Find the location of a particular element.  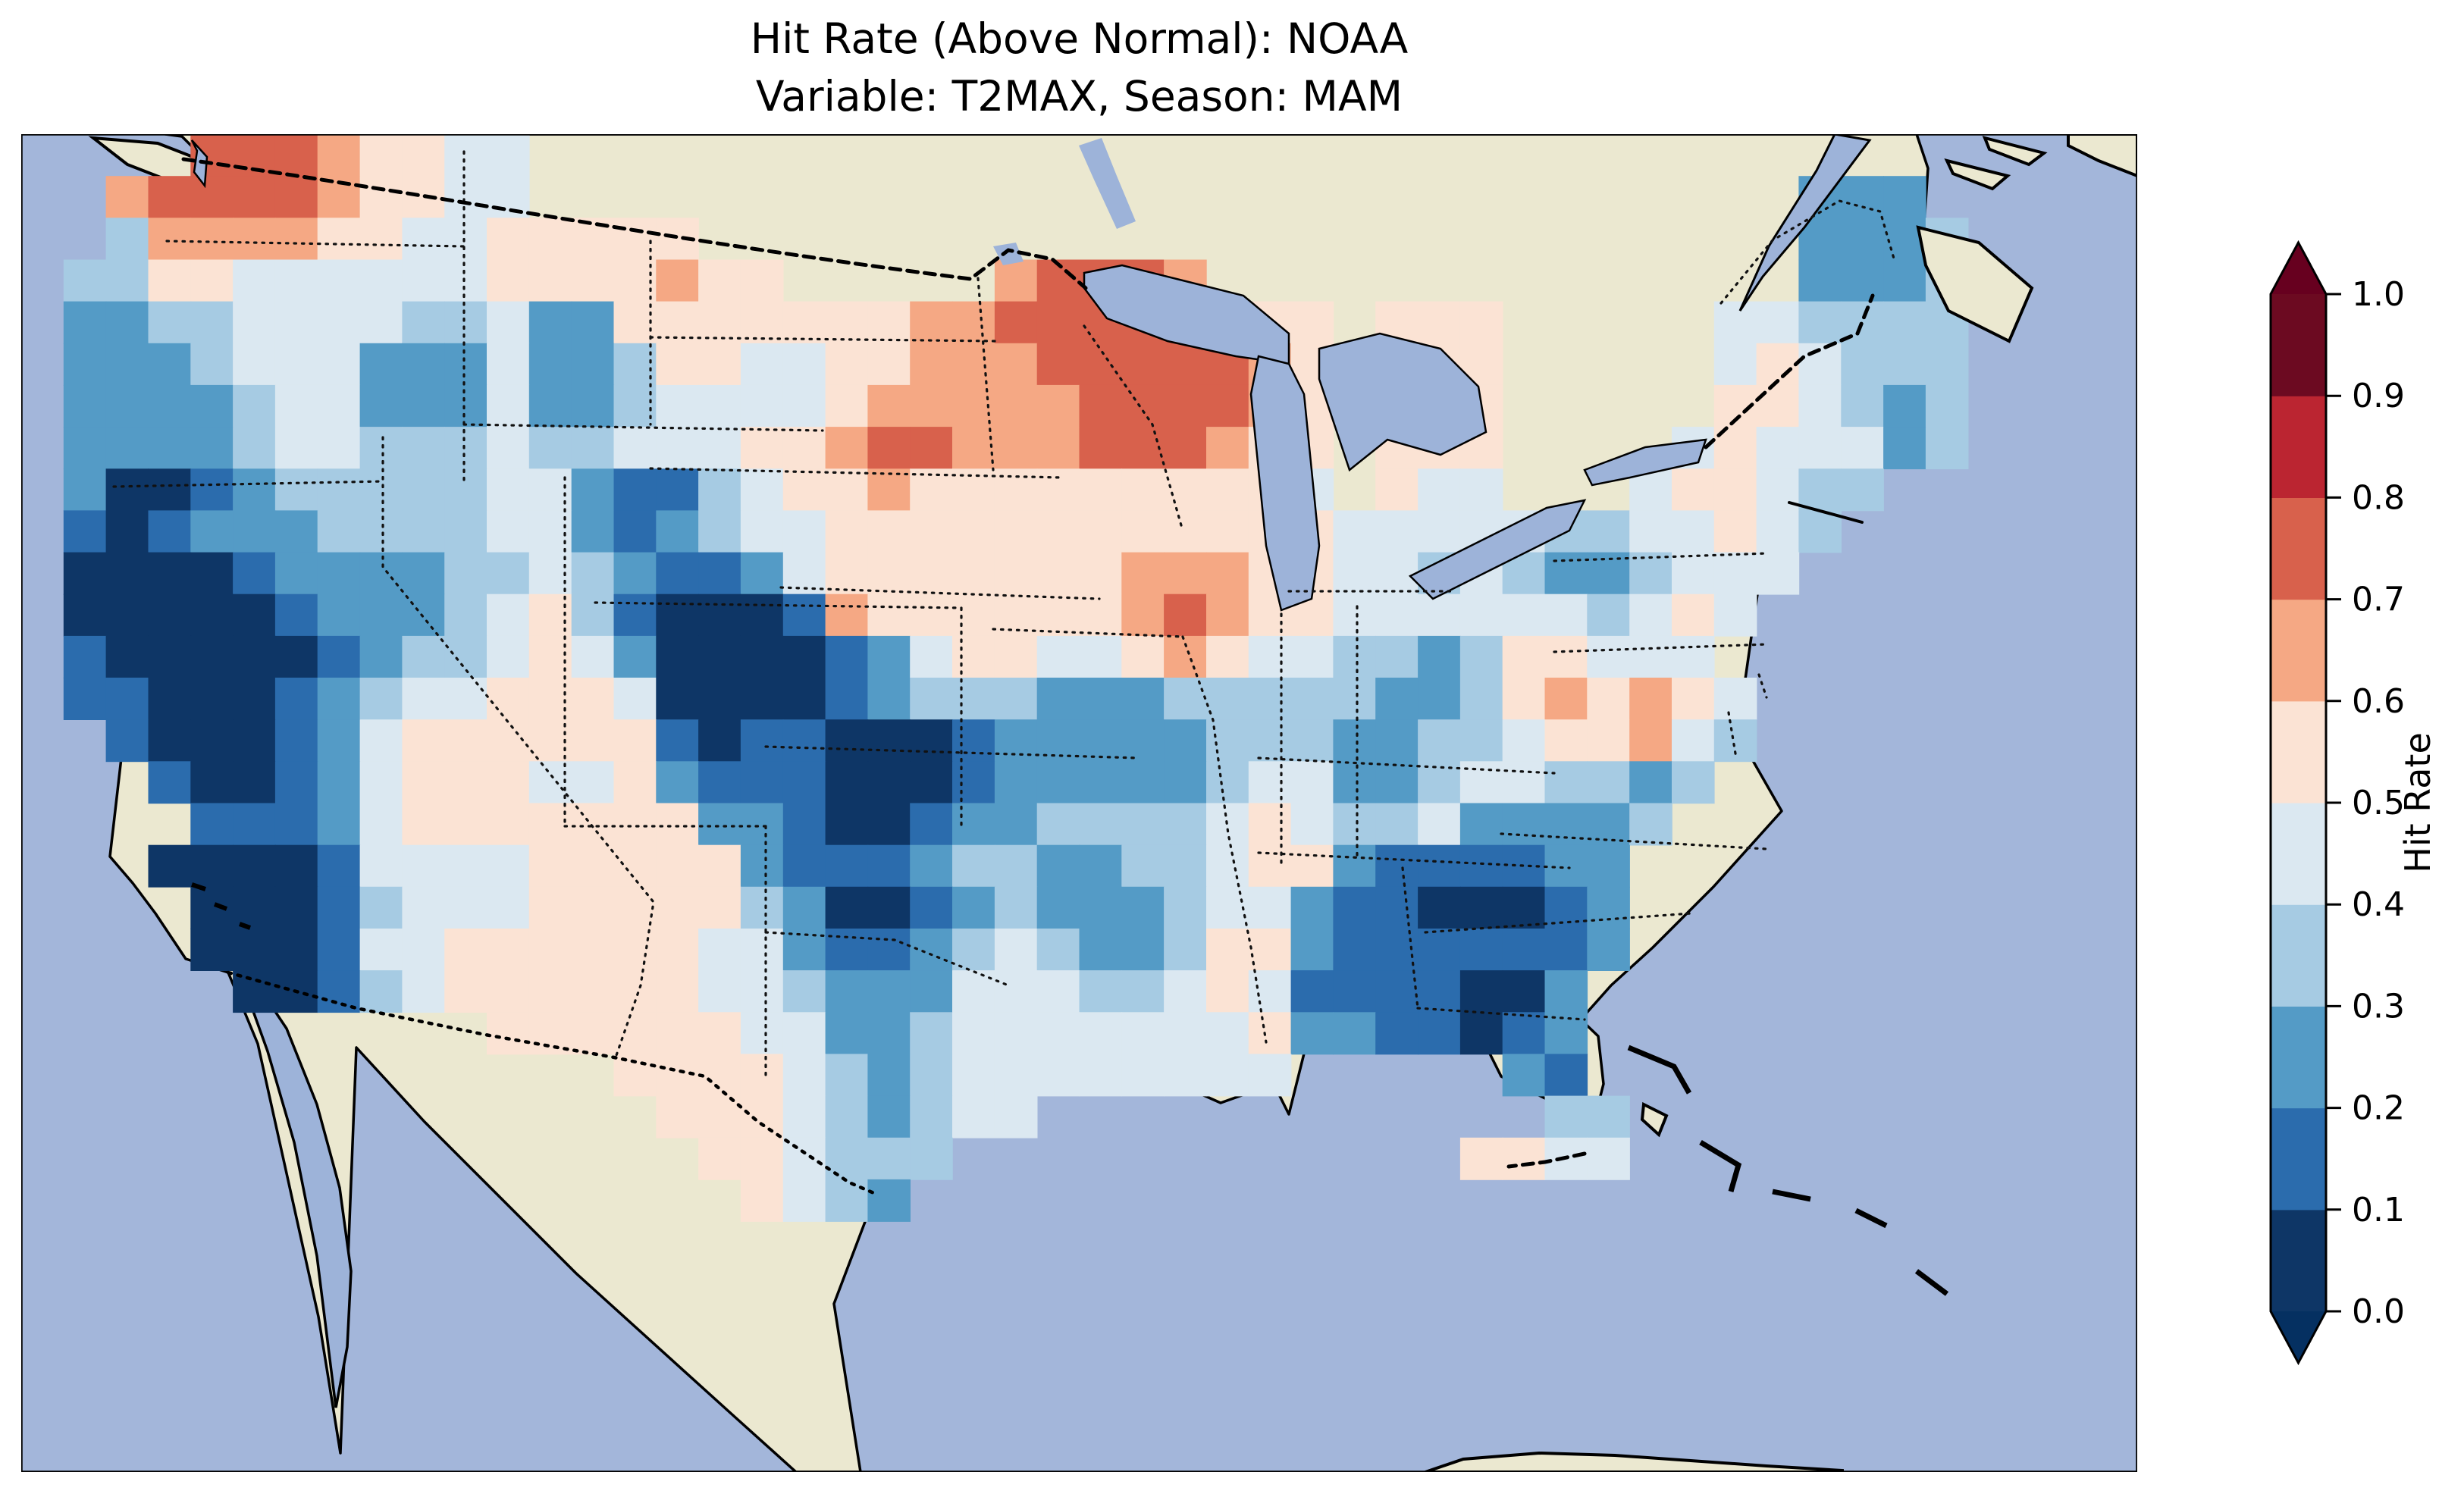

newfoundland-corner is located at coordinates (2102, 156).